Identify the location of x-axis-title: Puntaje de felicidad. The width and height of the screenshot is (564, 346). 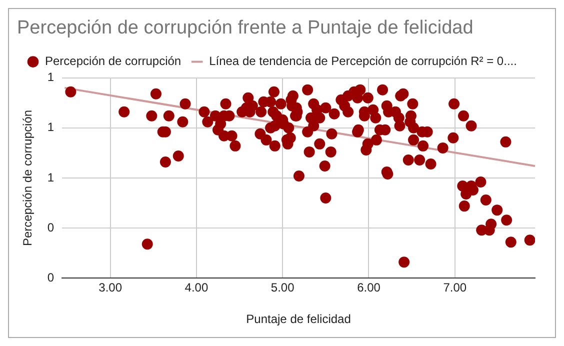
(298, 319).